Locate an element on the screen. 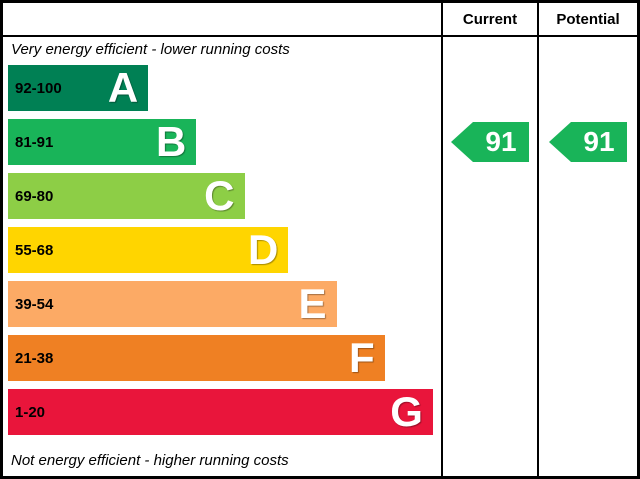 This screenshot has height=479, width=640. band-range-label: 81-91 is located at coordinates (34, 142).